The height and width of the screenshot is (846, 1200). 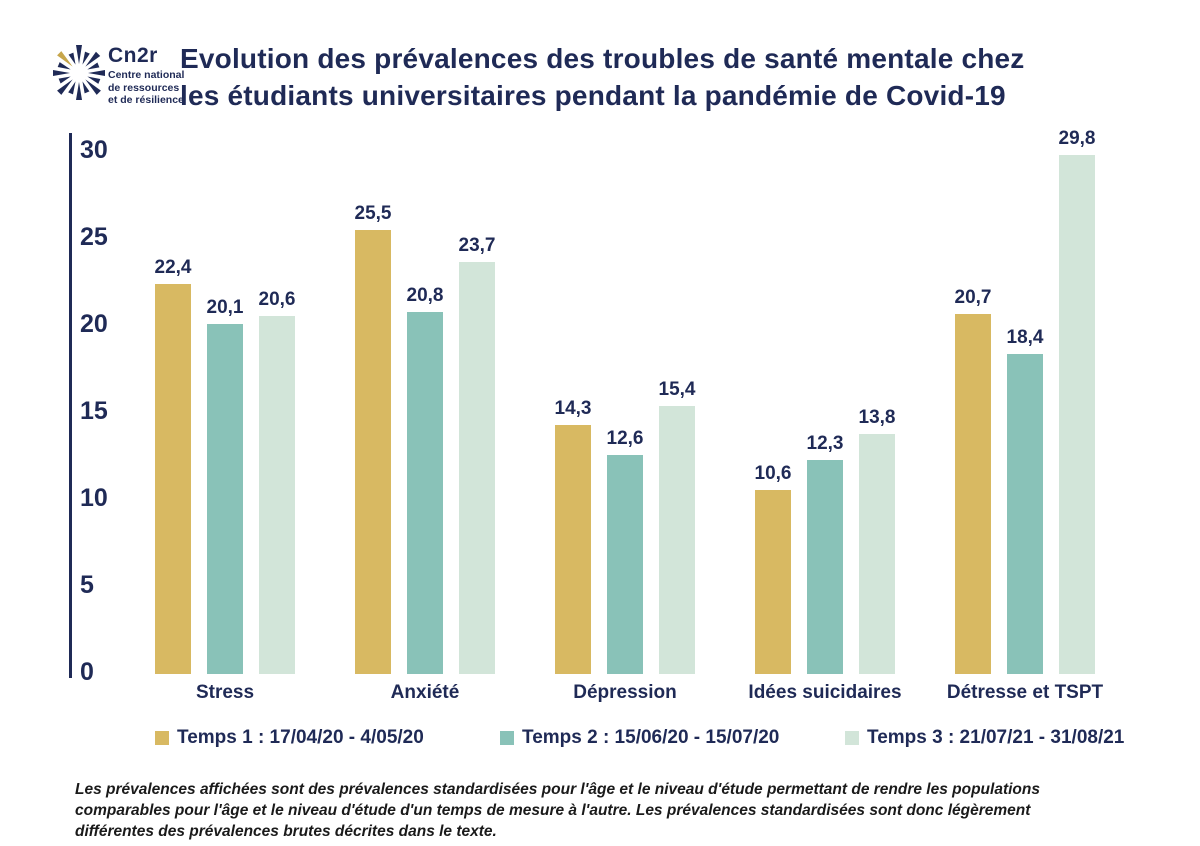 What do you see at coordinates (1077, 139) in the screenshot?
I see `bar-value-label: 29,8` at bounding box center [1077, 139].